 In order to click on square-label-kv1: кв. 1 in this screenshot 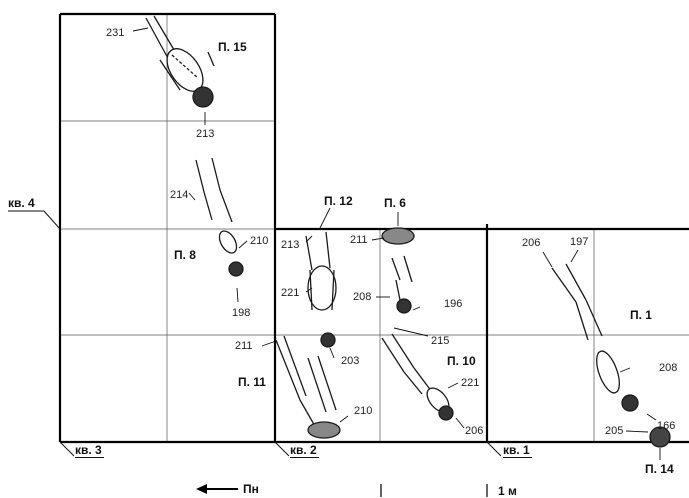, I will do `click(517, 450)`.